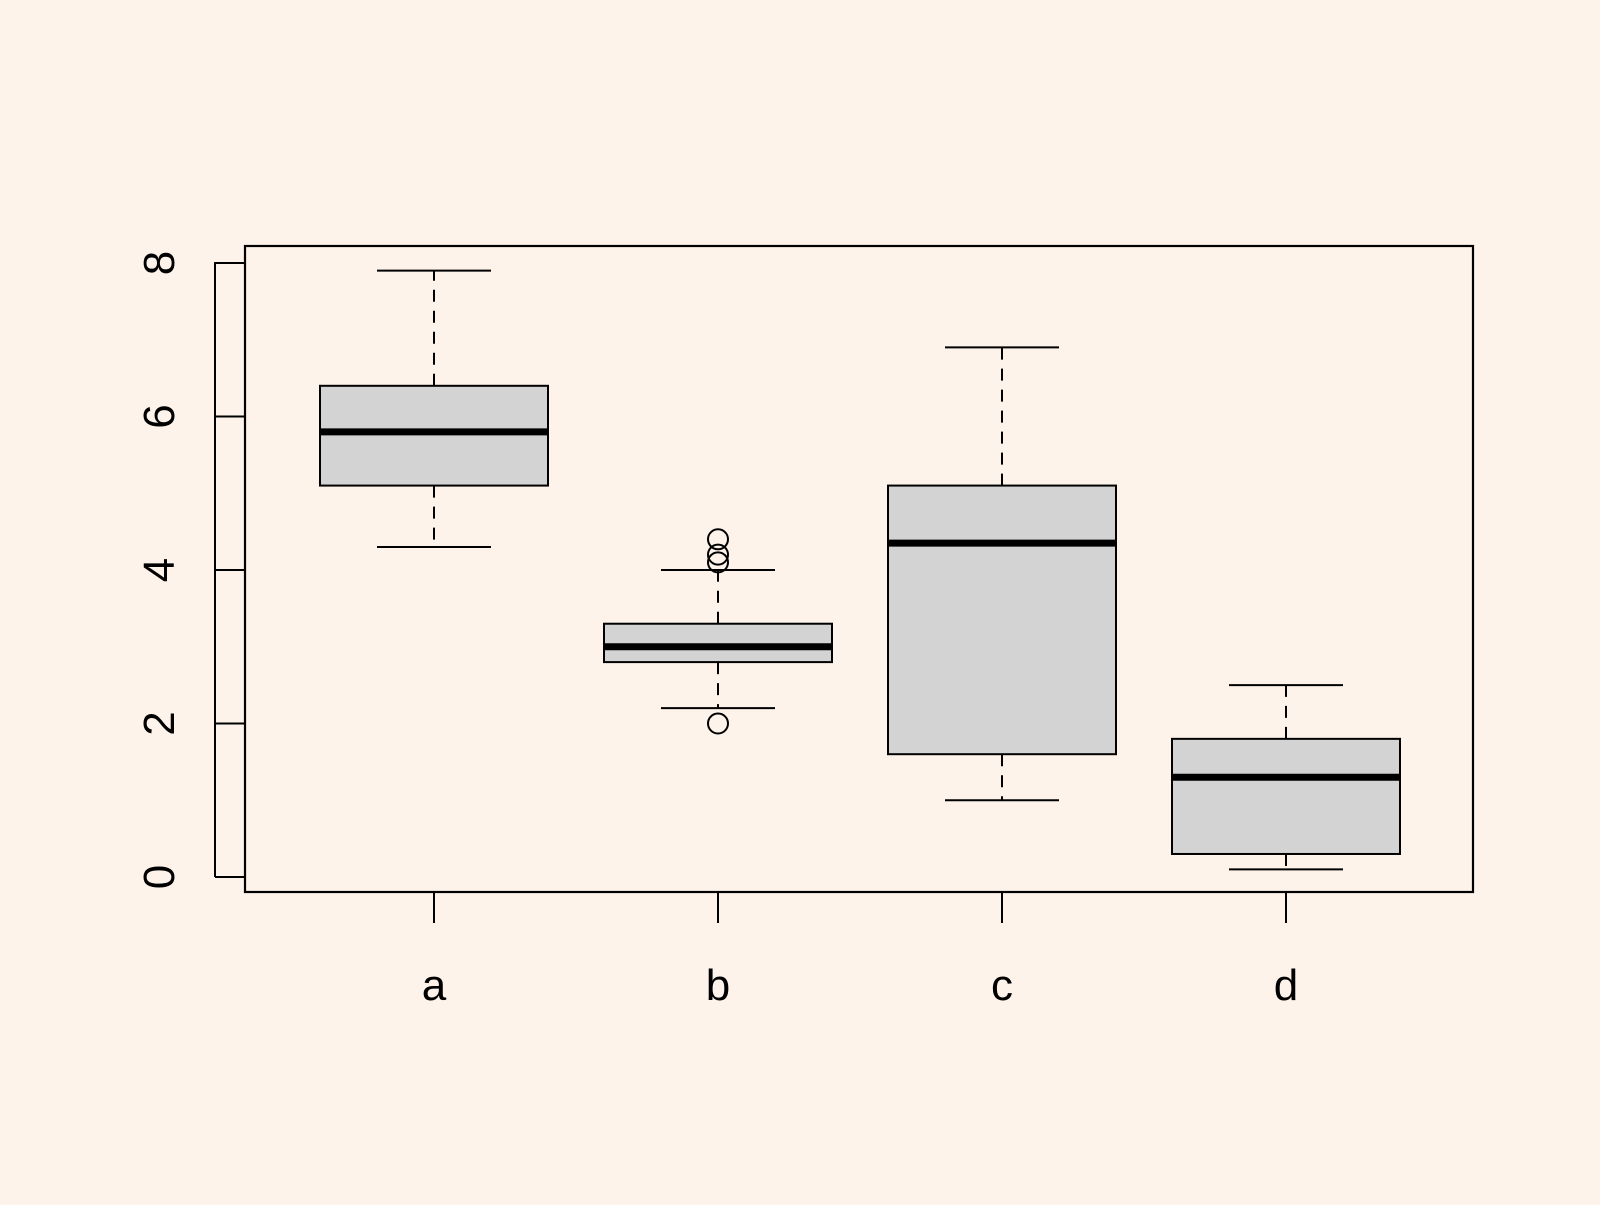  Describe the element at coordinates (159, 877) in the screenshot. I see `y-tick-label: 0` at that location.